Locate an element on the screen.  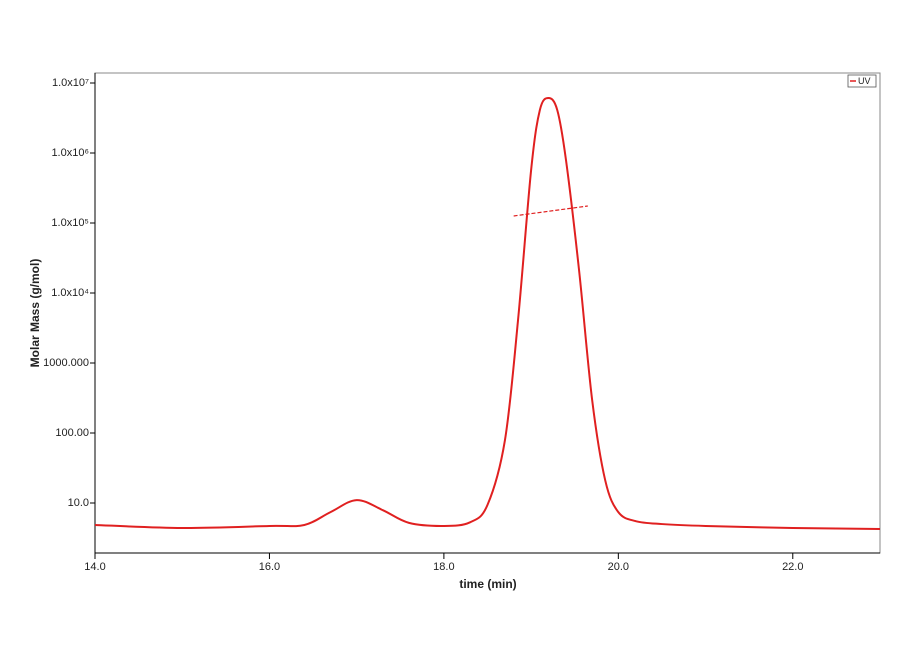
x-tick-label: 18.0 is located at coordinates (443, 567).